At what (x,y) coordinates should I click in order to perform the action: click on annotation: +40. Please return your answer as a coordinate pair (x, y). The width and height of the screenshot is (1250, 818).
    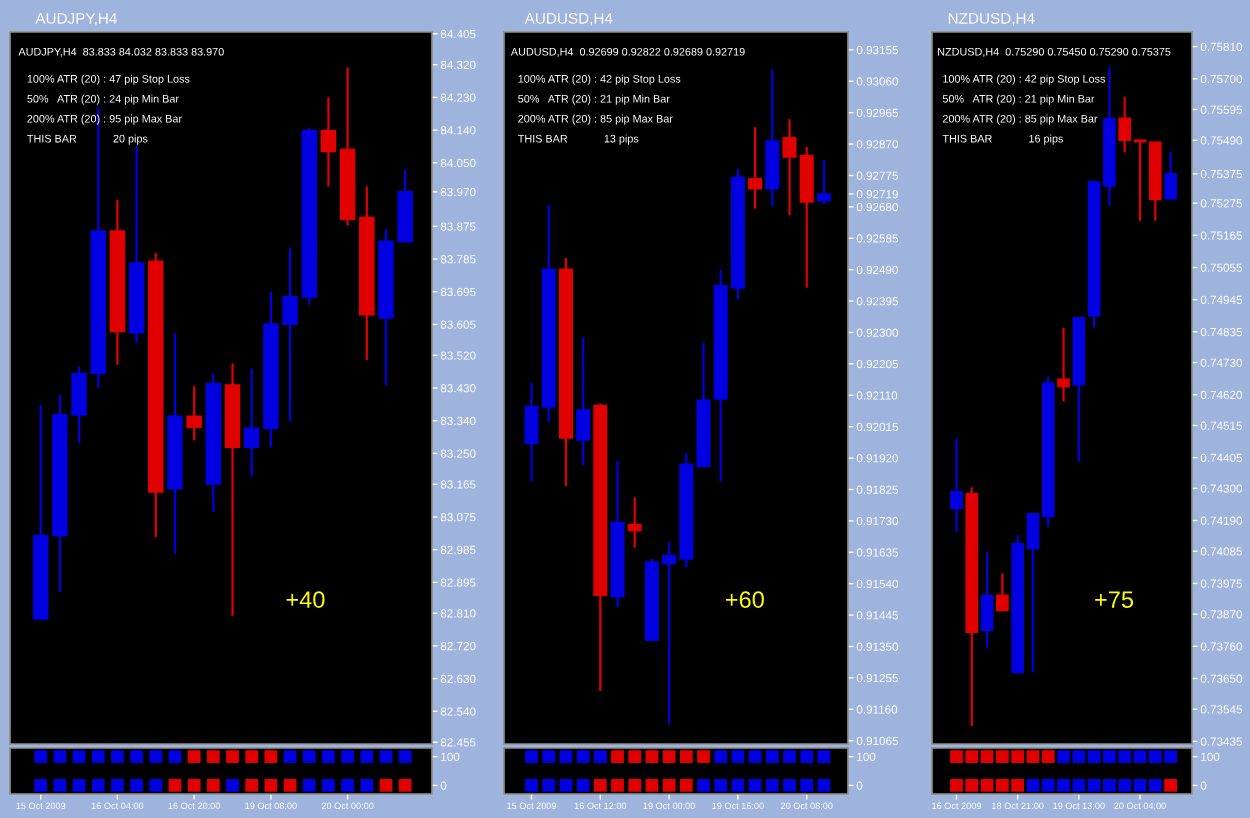
    Looking at the image, I should click on (305, 599).